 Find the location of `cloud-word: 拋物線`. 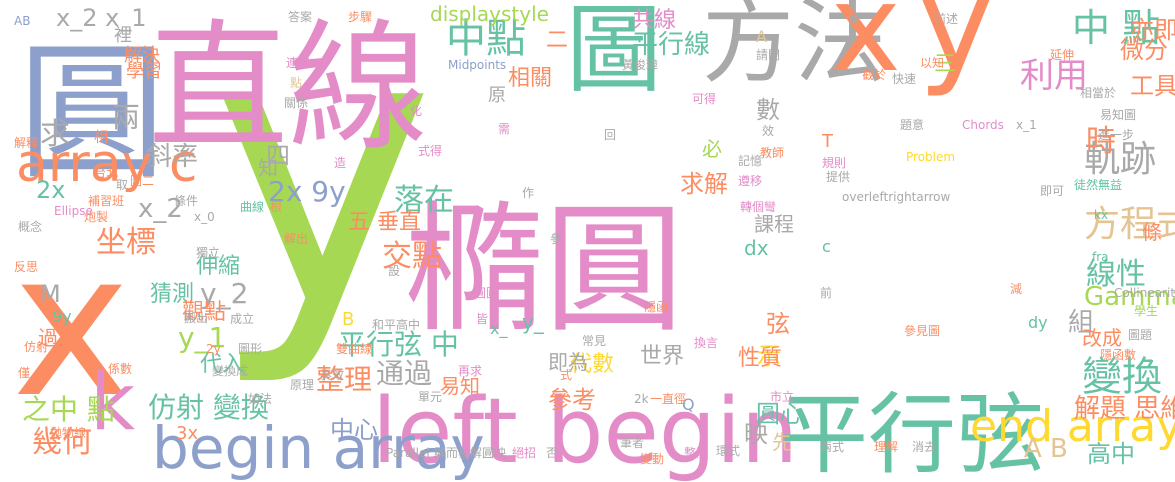

cloud-word: 拋物線 is located at coordinates (68, 432).